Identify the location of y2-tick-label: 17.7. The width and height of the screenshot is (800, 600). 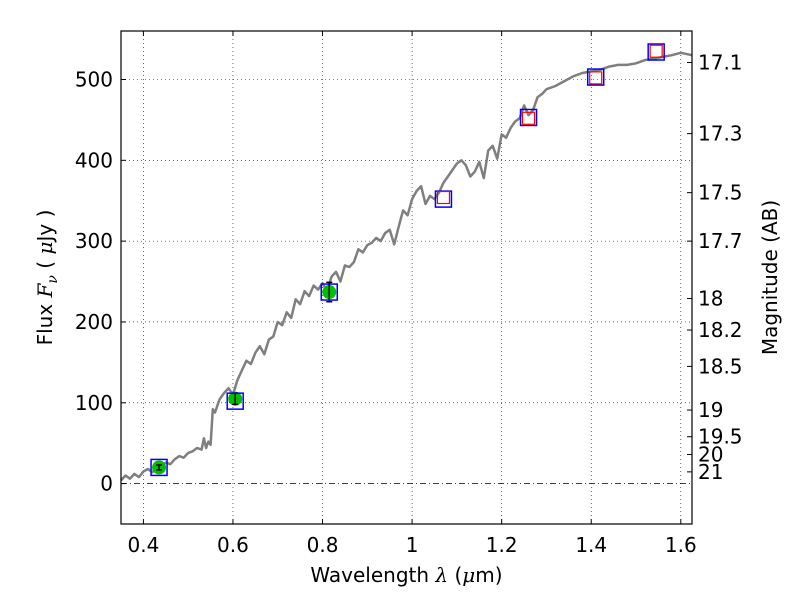
(720, 241).